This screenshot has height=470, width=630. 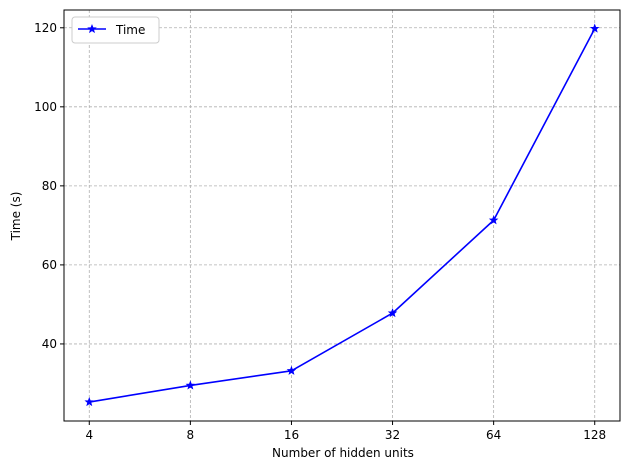 What do you see at coordinates (594, 435) in the screenshot?
I see `x-tick-label: 128` at bounding box center [594, 435].